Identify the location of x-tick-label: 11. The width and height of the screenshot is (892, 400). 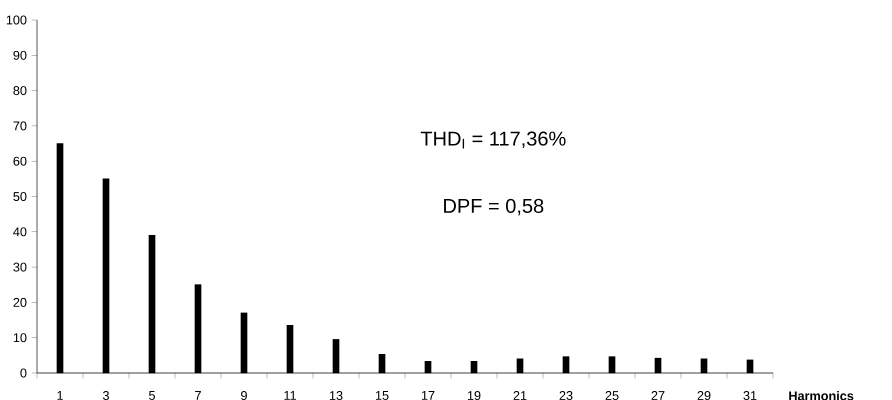
(290, 395).